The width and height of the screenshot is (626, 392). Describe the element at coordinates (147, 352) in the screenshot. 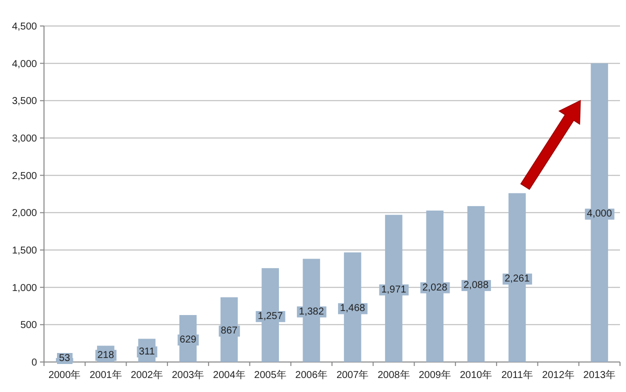

I see `data-label: 311` at that location.